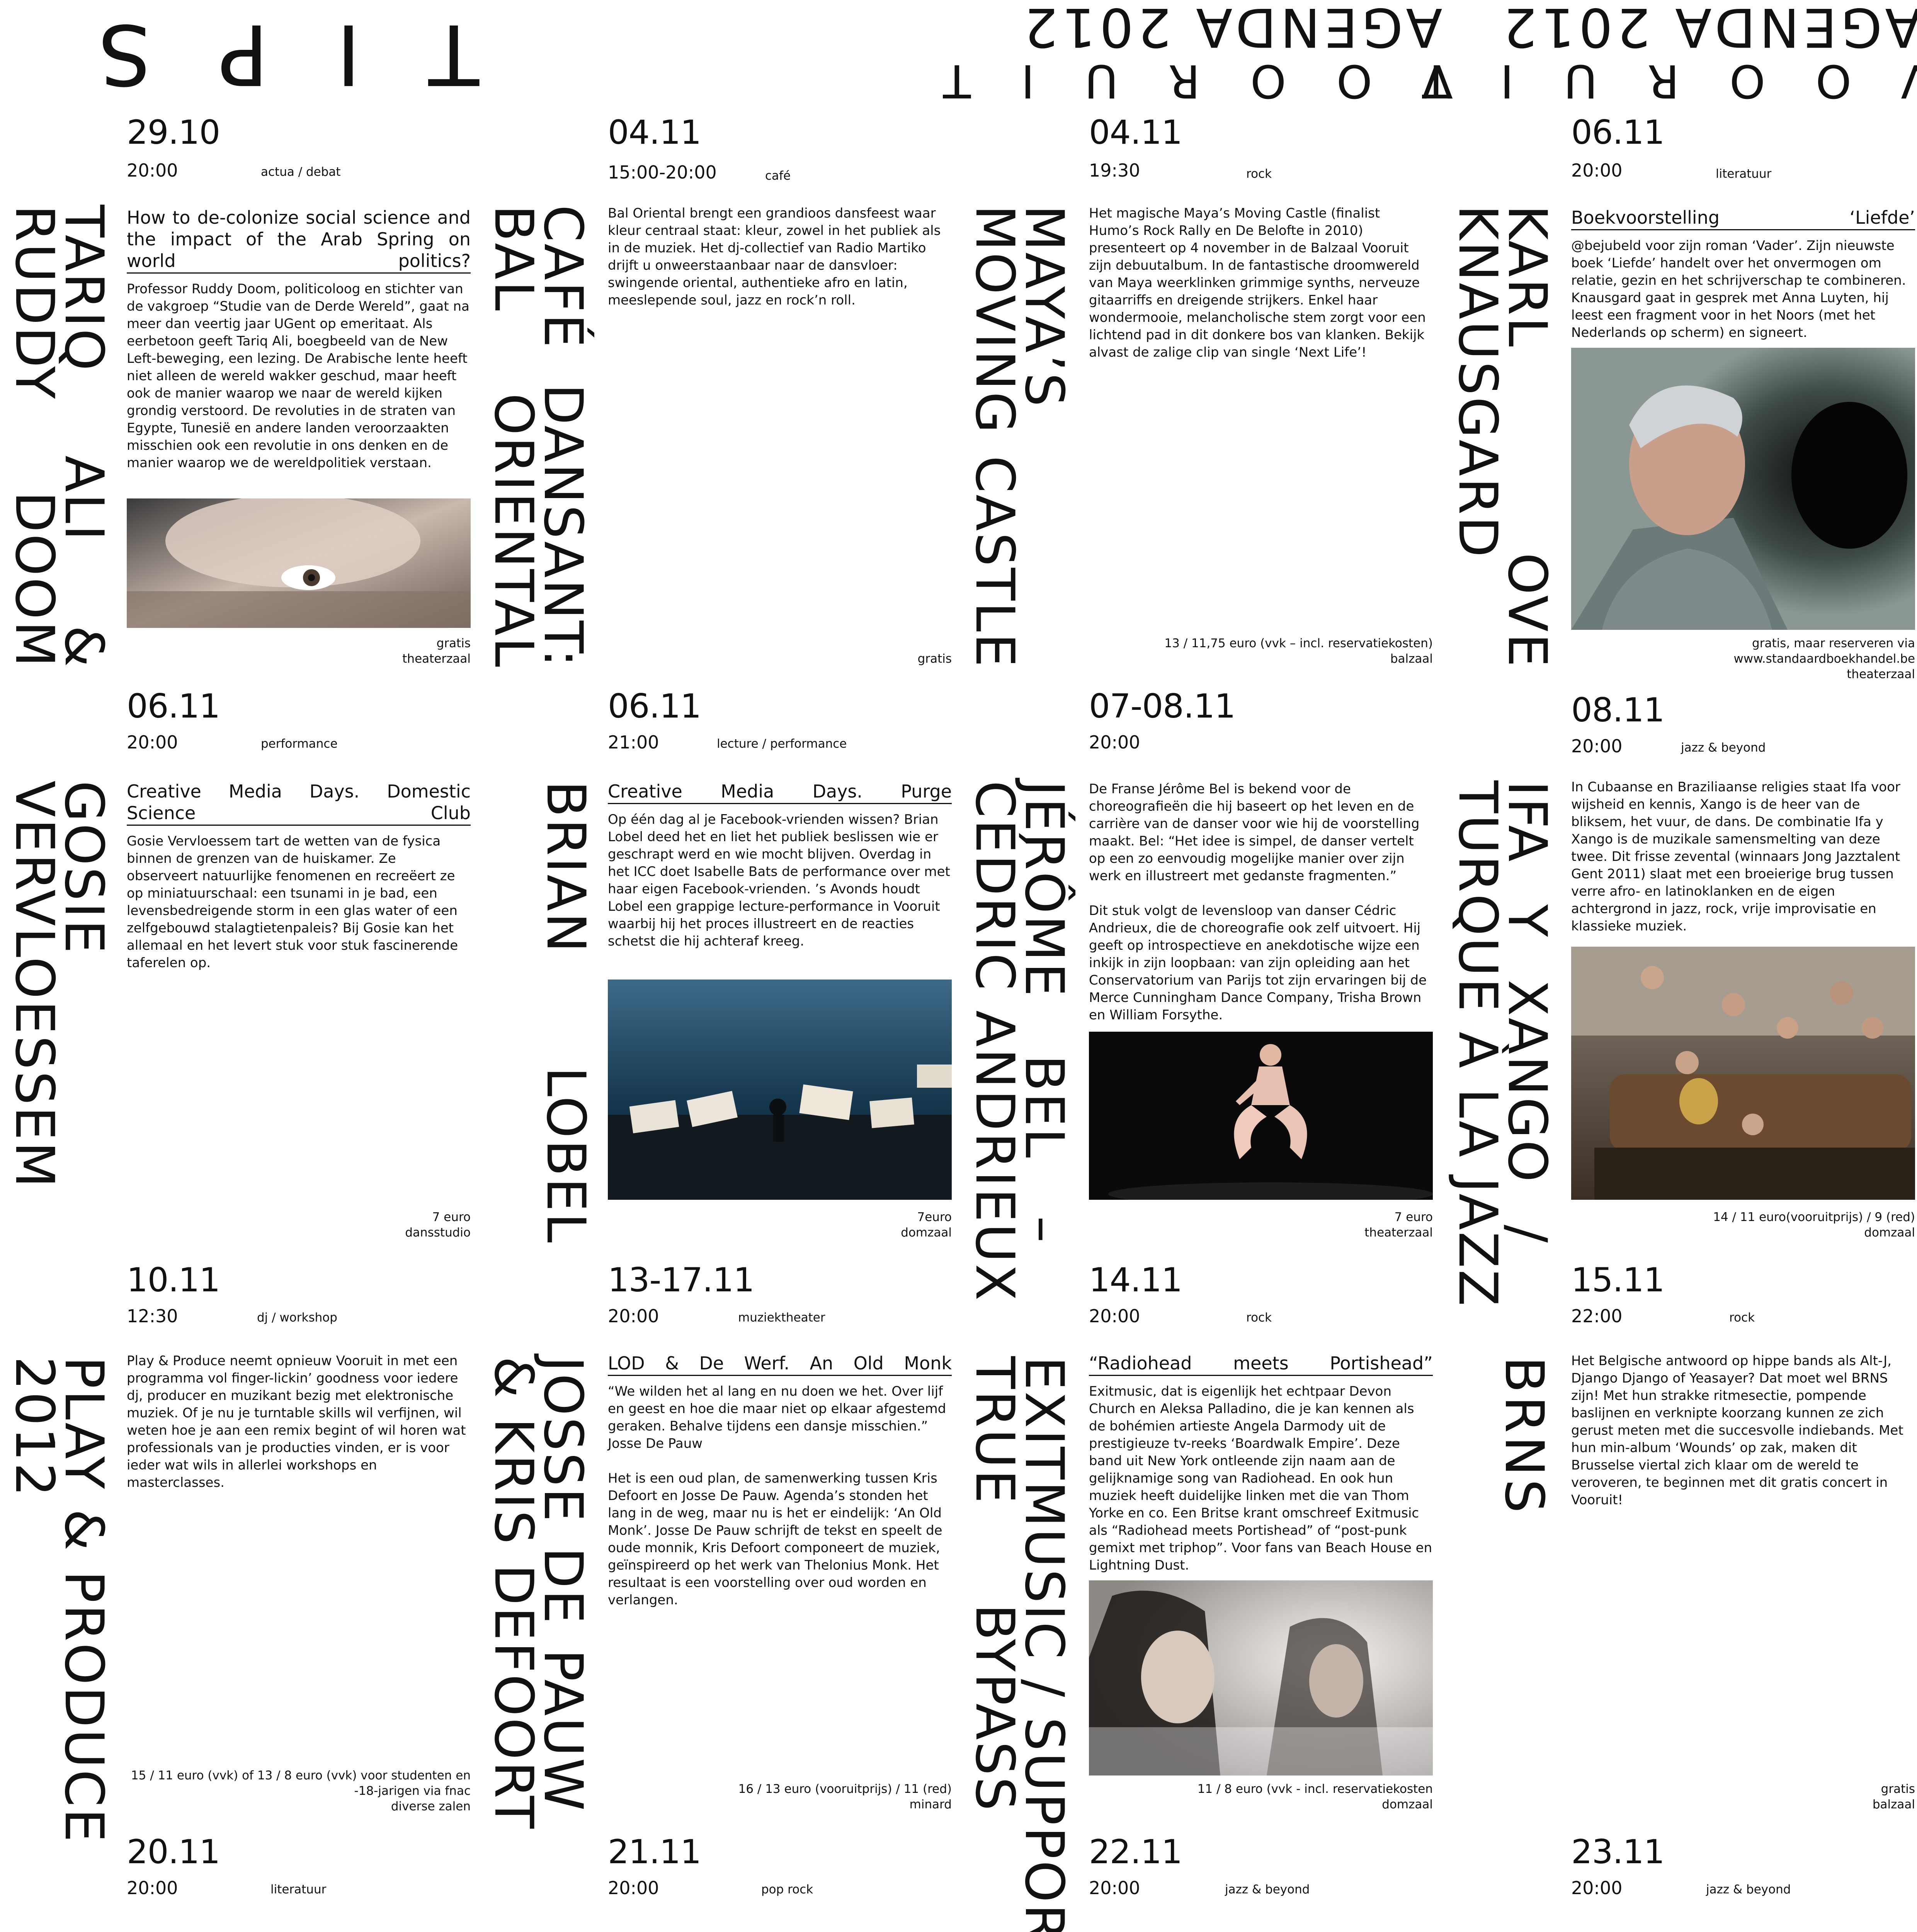 This screenshot has width=1917, height=1932. I want to click on event-info: 7 euro theaterzaal, so click(1261, 1225).